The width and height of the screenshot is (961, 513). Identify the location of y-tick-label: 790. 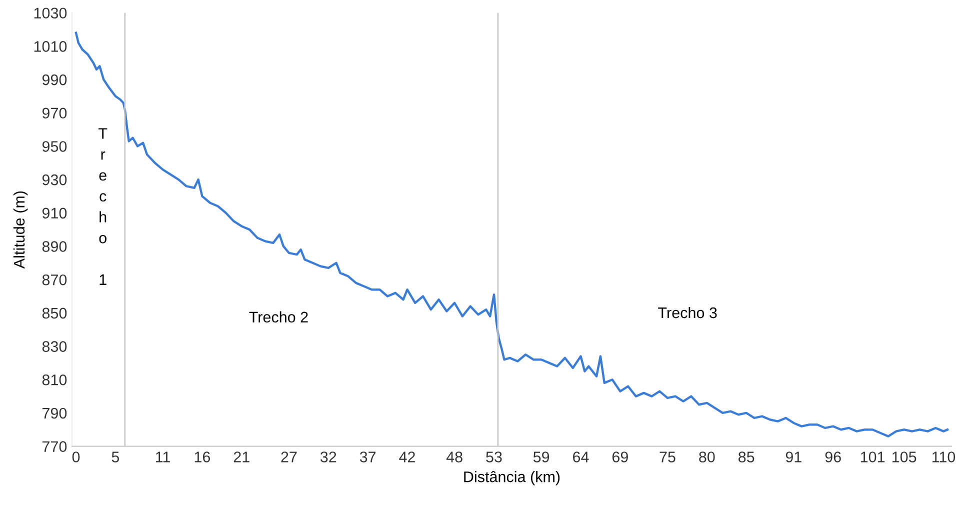
(54, 413).